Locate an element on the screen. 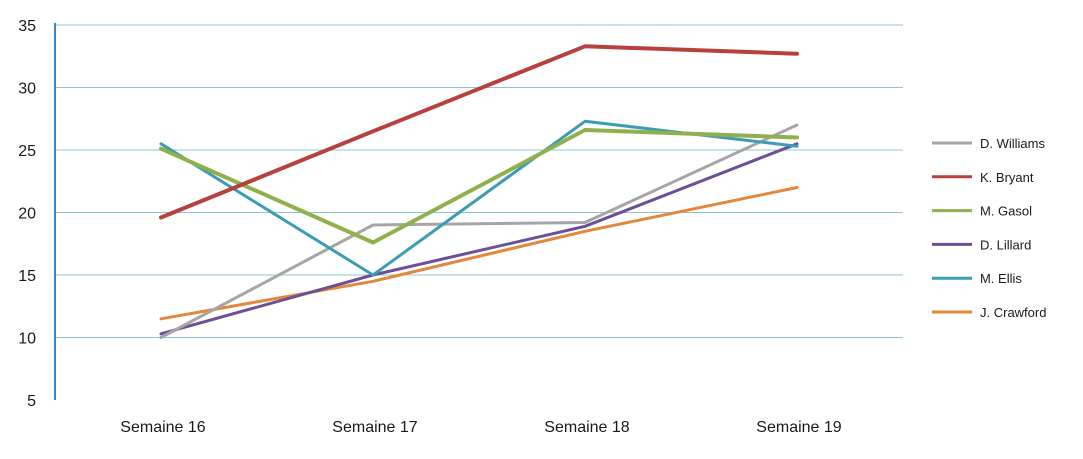 This screenshot has height=459, width=1083. y-tick-label: 10 is located at coordinates (27, 339).